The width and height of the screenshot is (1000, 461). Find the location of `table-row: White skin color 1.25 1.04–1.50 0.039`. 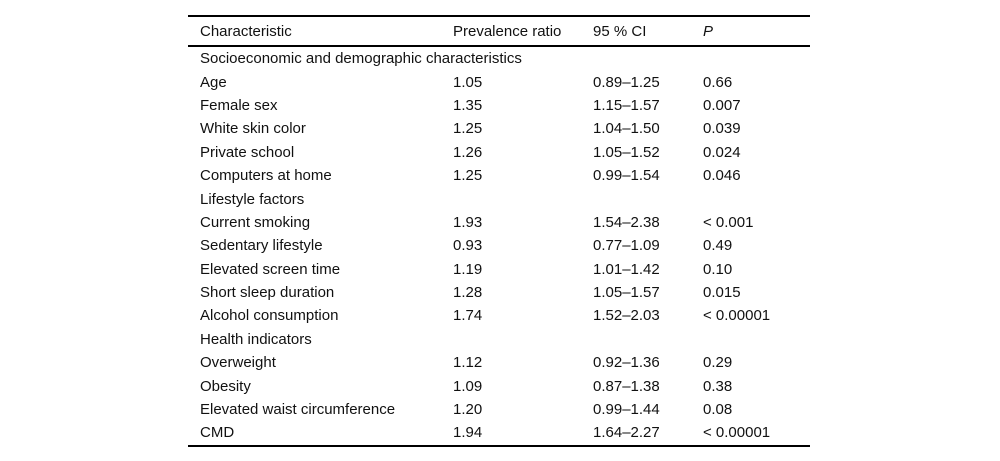

table-row: White skin color 1.25 1.04–1.50 0.039 is located at coordinates (499, 128).